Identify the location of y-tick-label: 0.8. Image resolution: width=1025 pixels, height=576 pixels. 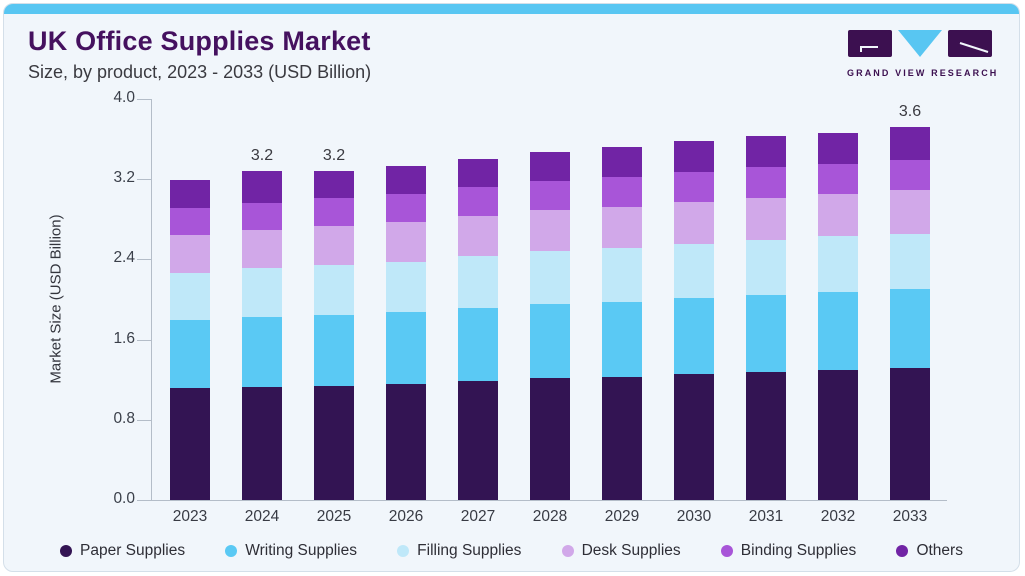
(124, 418).